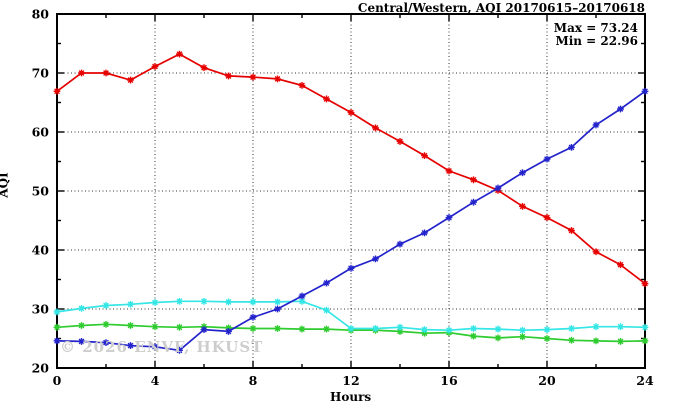 This screenshot has height=409, width=674. I want to click on min-annotation: Min = 22.96, so click(596, 41).